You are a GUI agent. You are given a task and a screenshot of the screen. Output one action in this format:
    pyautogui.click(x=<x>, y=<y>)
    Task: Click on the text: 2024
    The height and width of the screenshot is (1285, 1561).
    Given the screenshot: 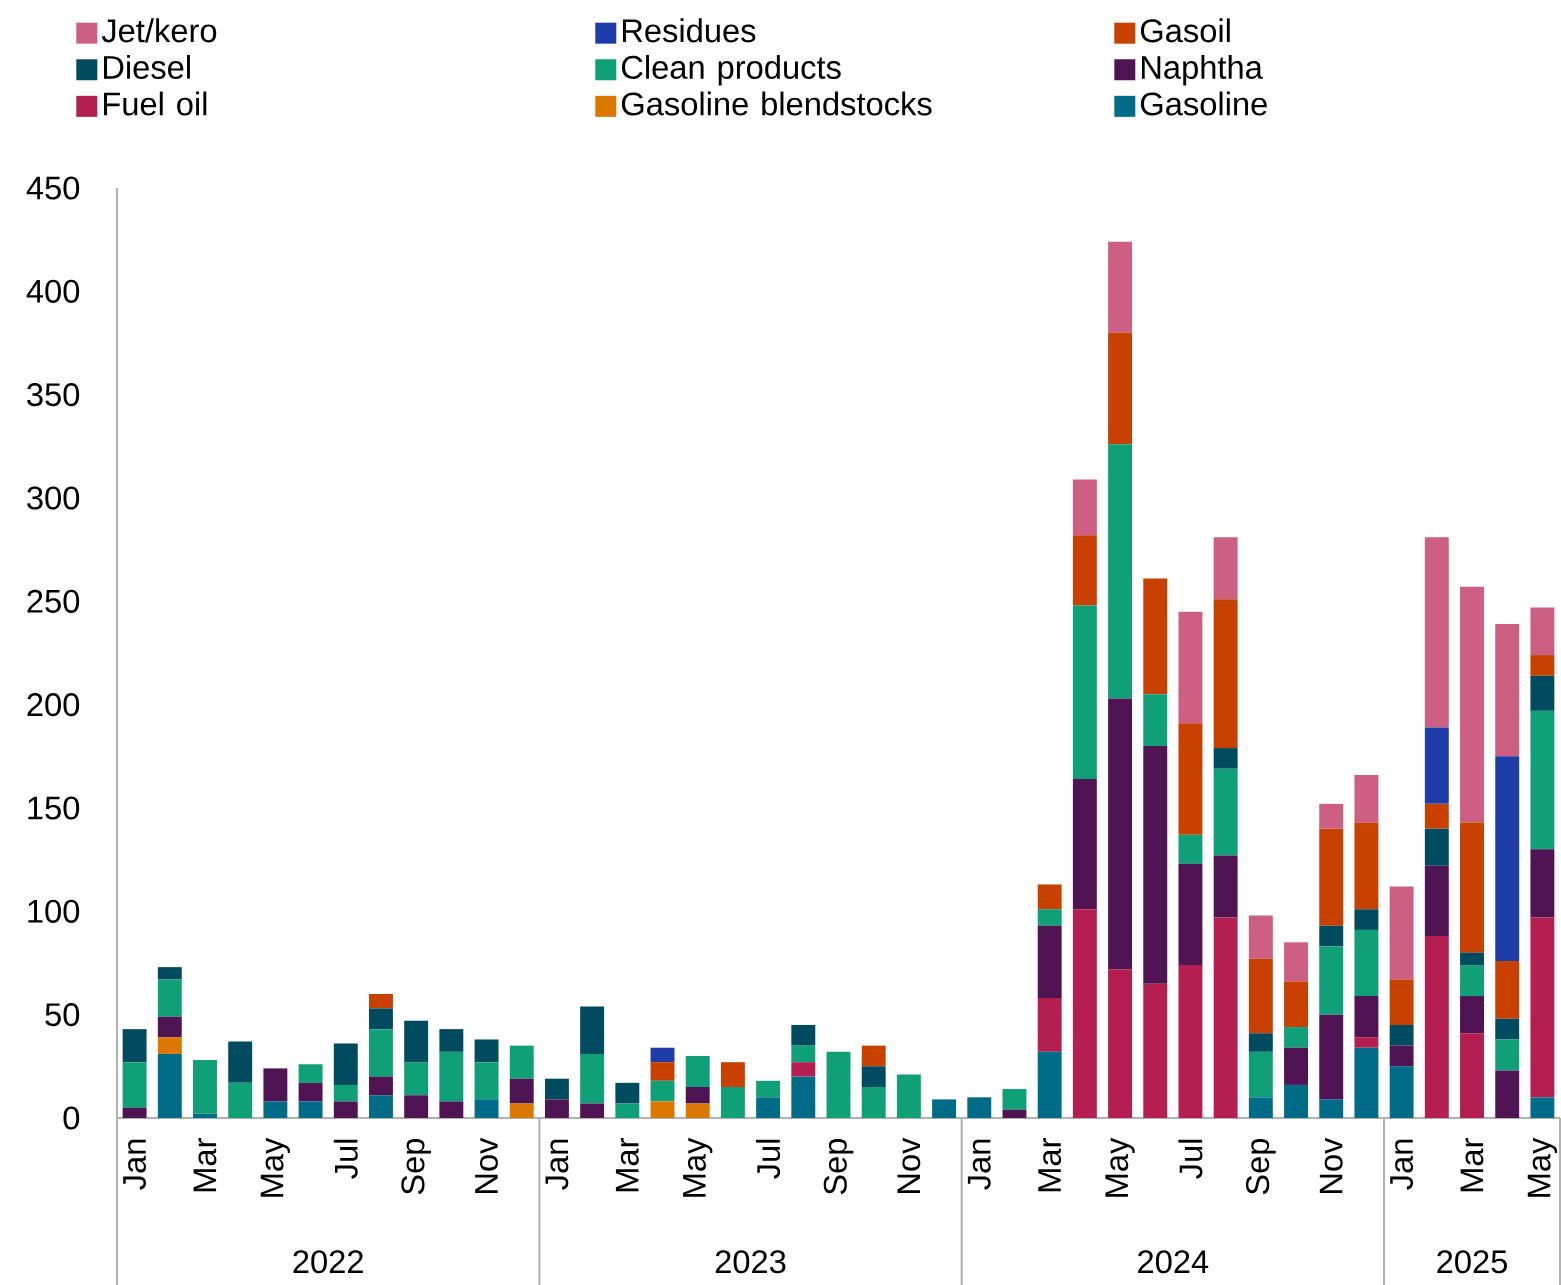 What is the action you would take?
    pyautogui.click(x=1173, y=1262)
    